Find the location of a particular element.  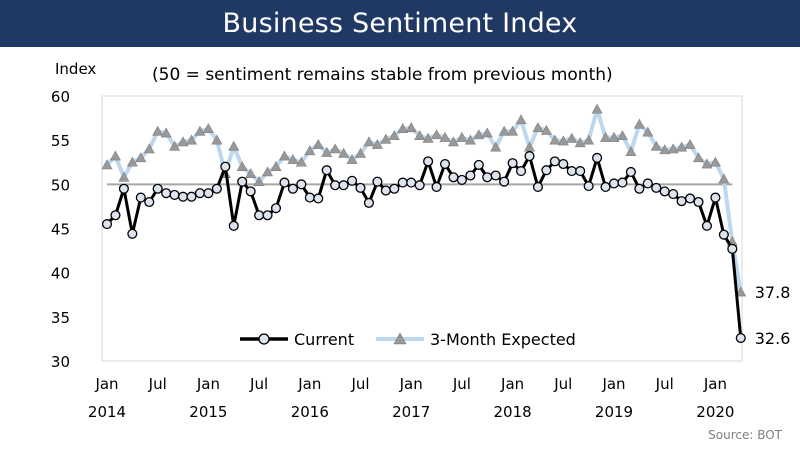

legend: Current 3-Month Expected is located at coordinates (408, 339).